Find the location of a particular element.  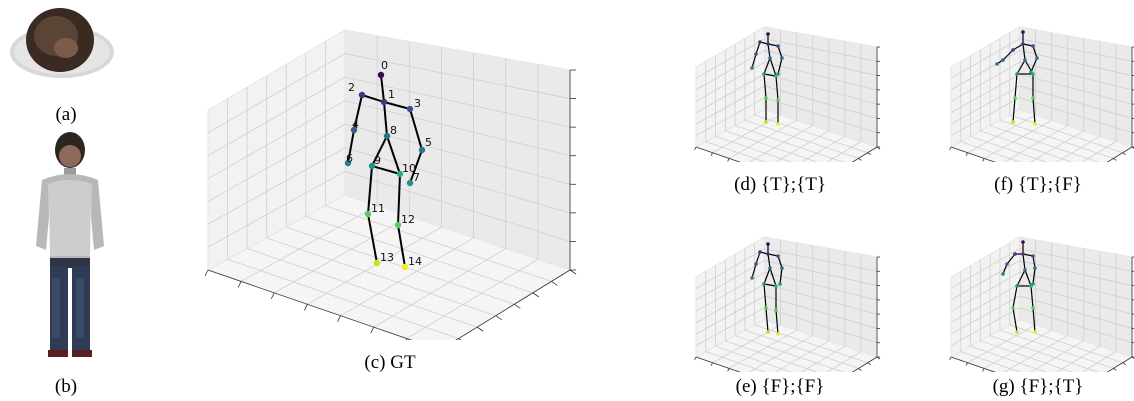

axis-edge is located at coordinates (505, 310).